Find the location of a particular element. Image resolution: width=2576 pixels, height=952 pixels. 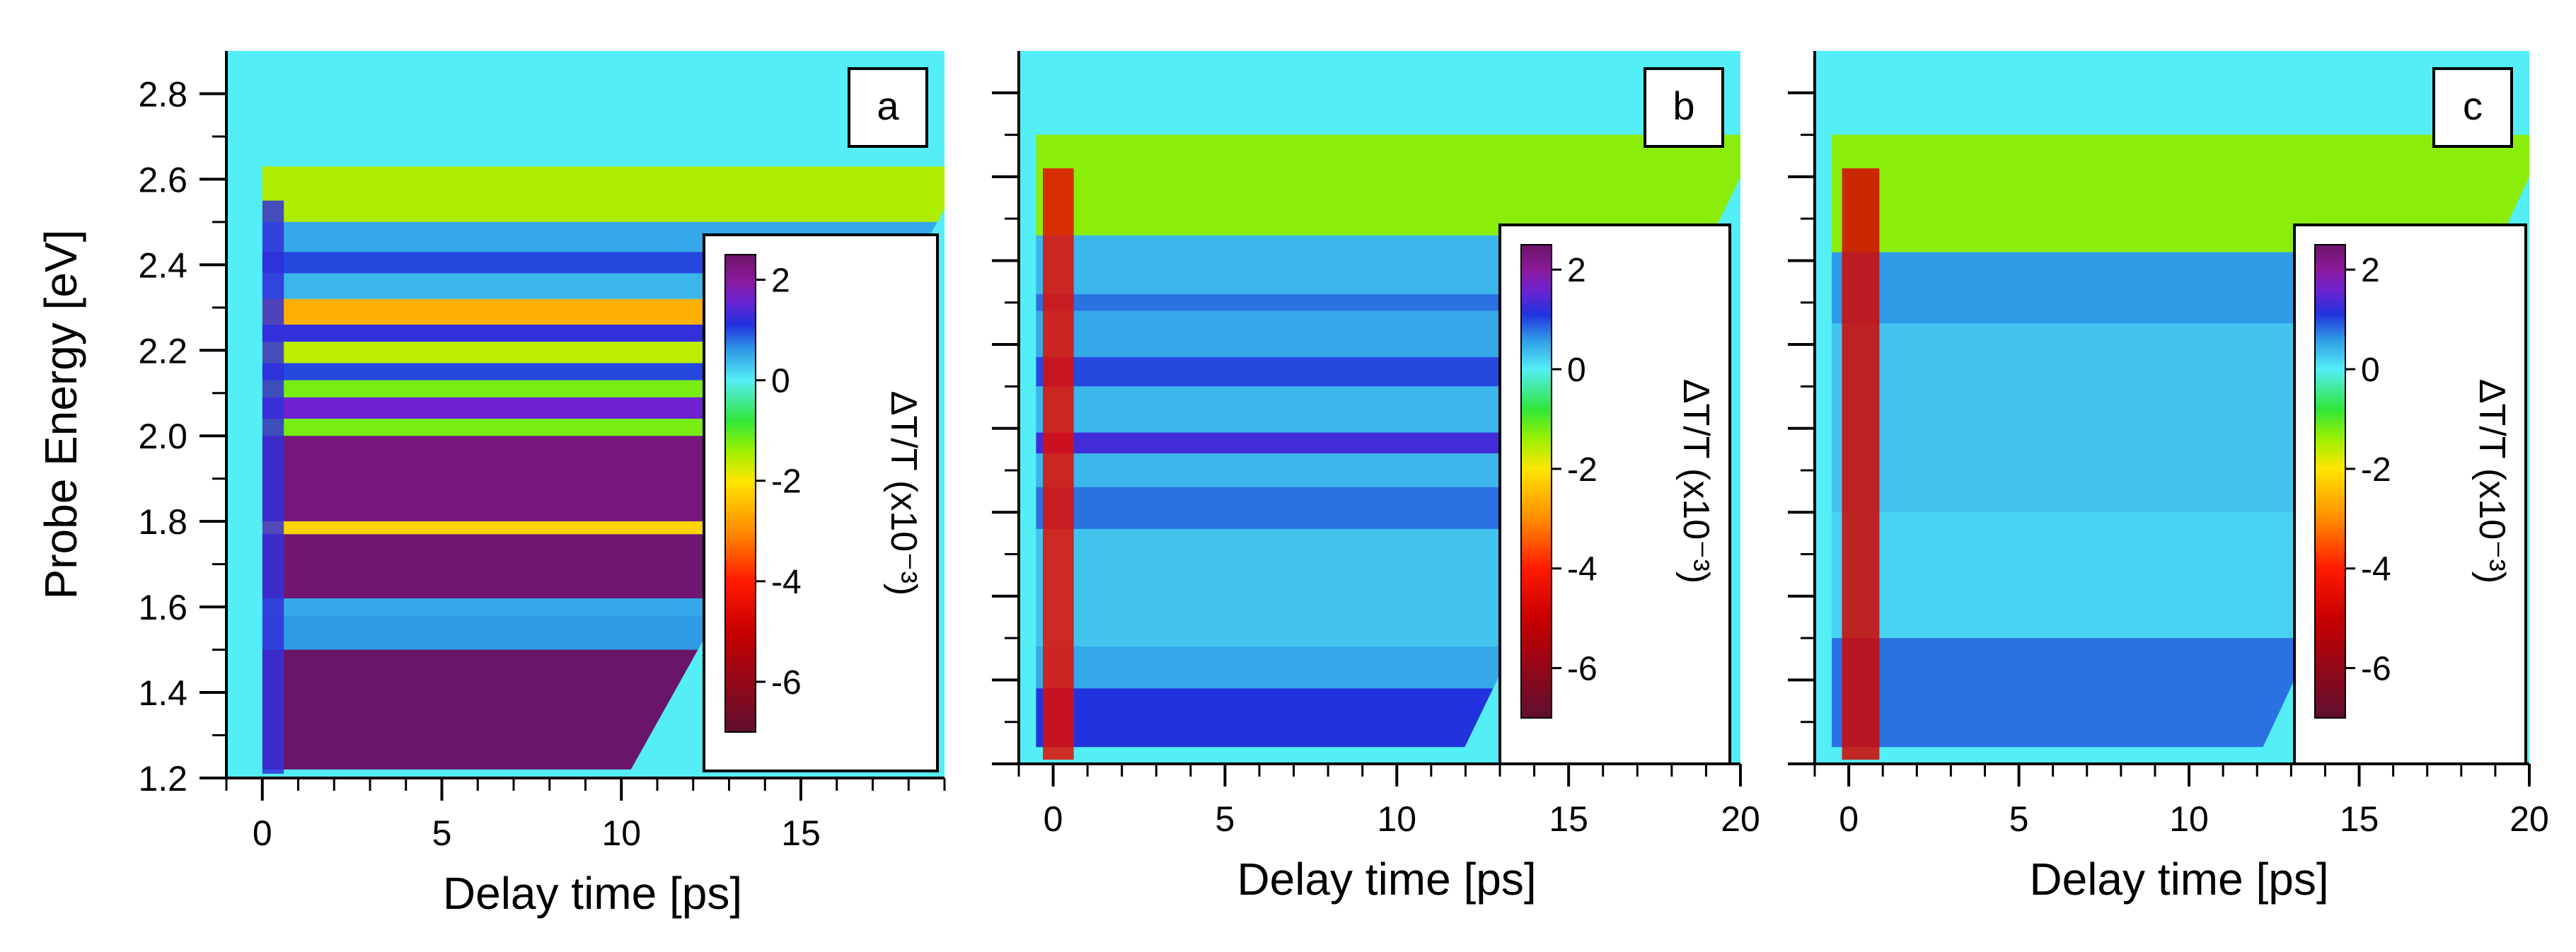

y-tick-label: 1.4 is located at coordinates (162, 693).